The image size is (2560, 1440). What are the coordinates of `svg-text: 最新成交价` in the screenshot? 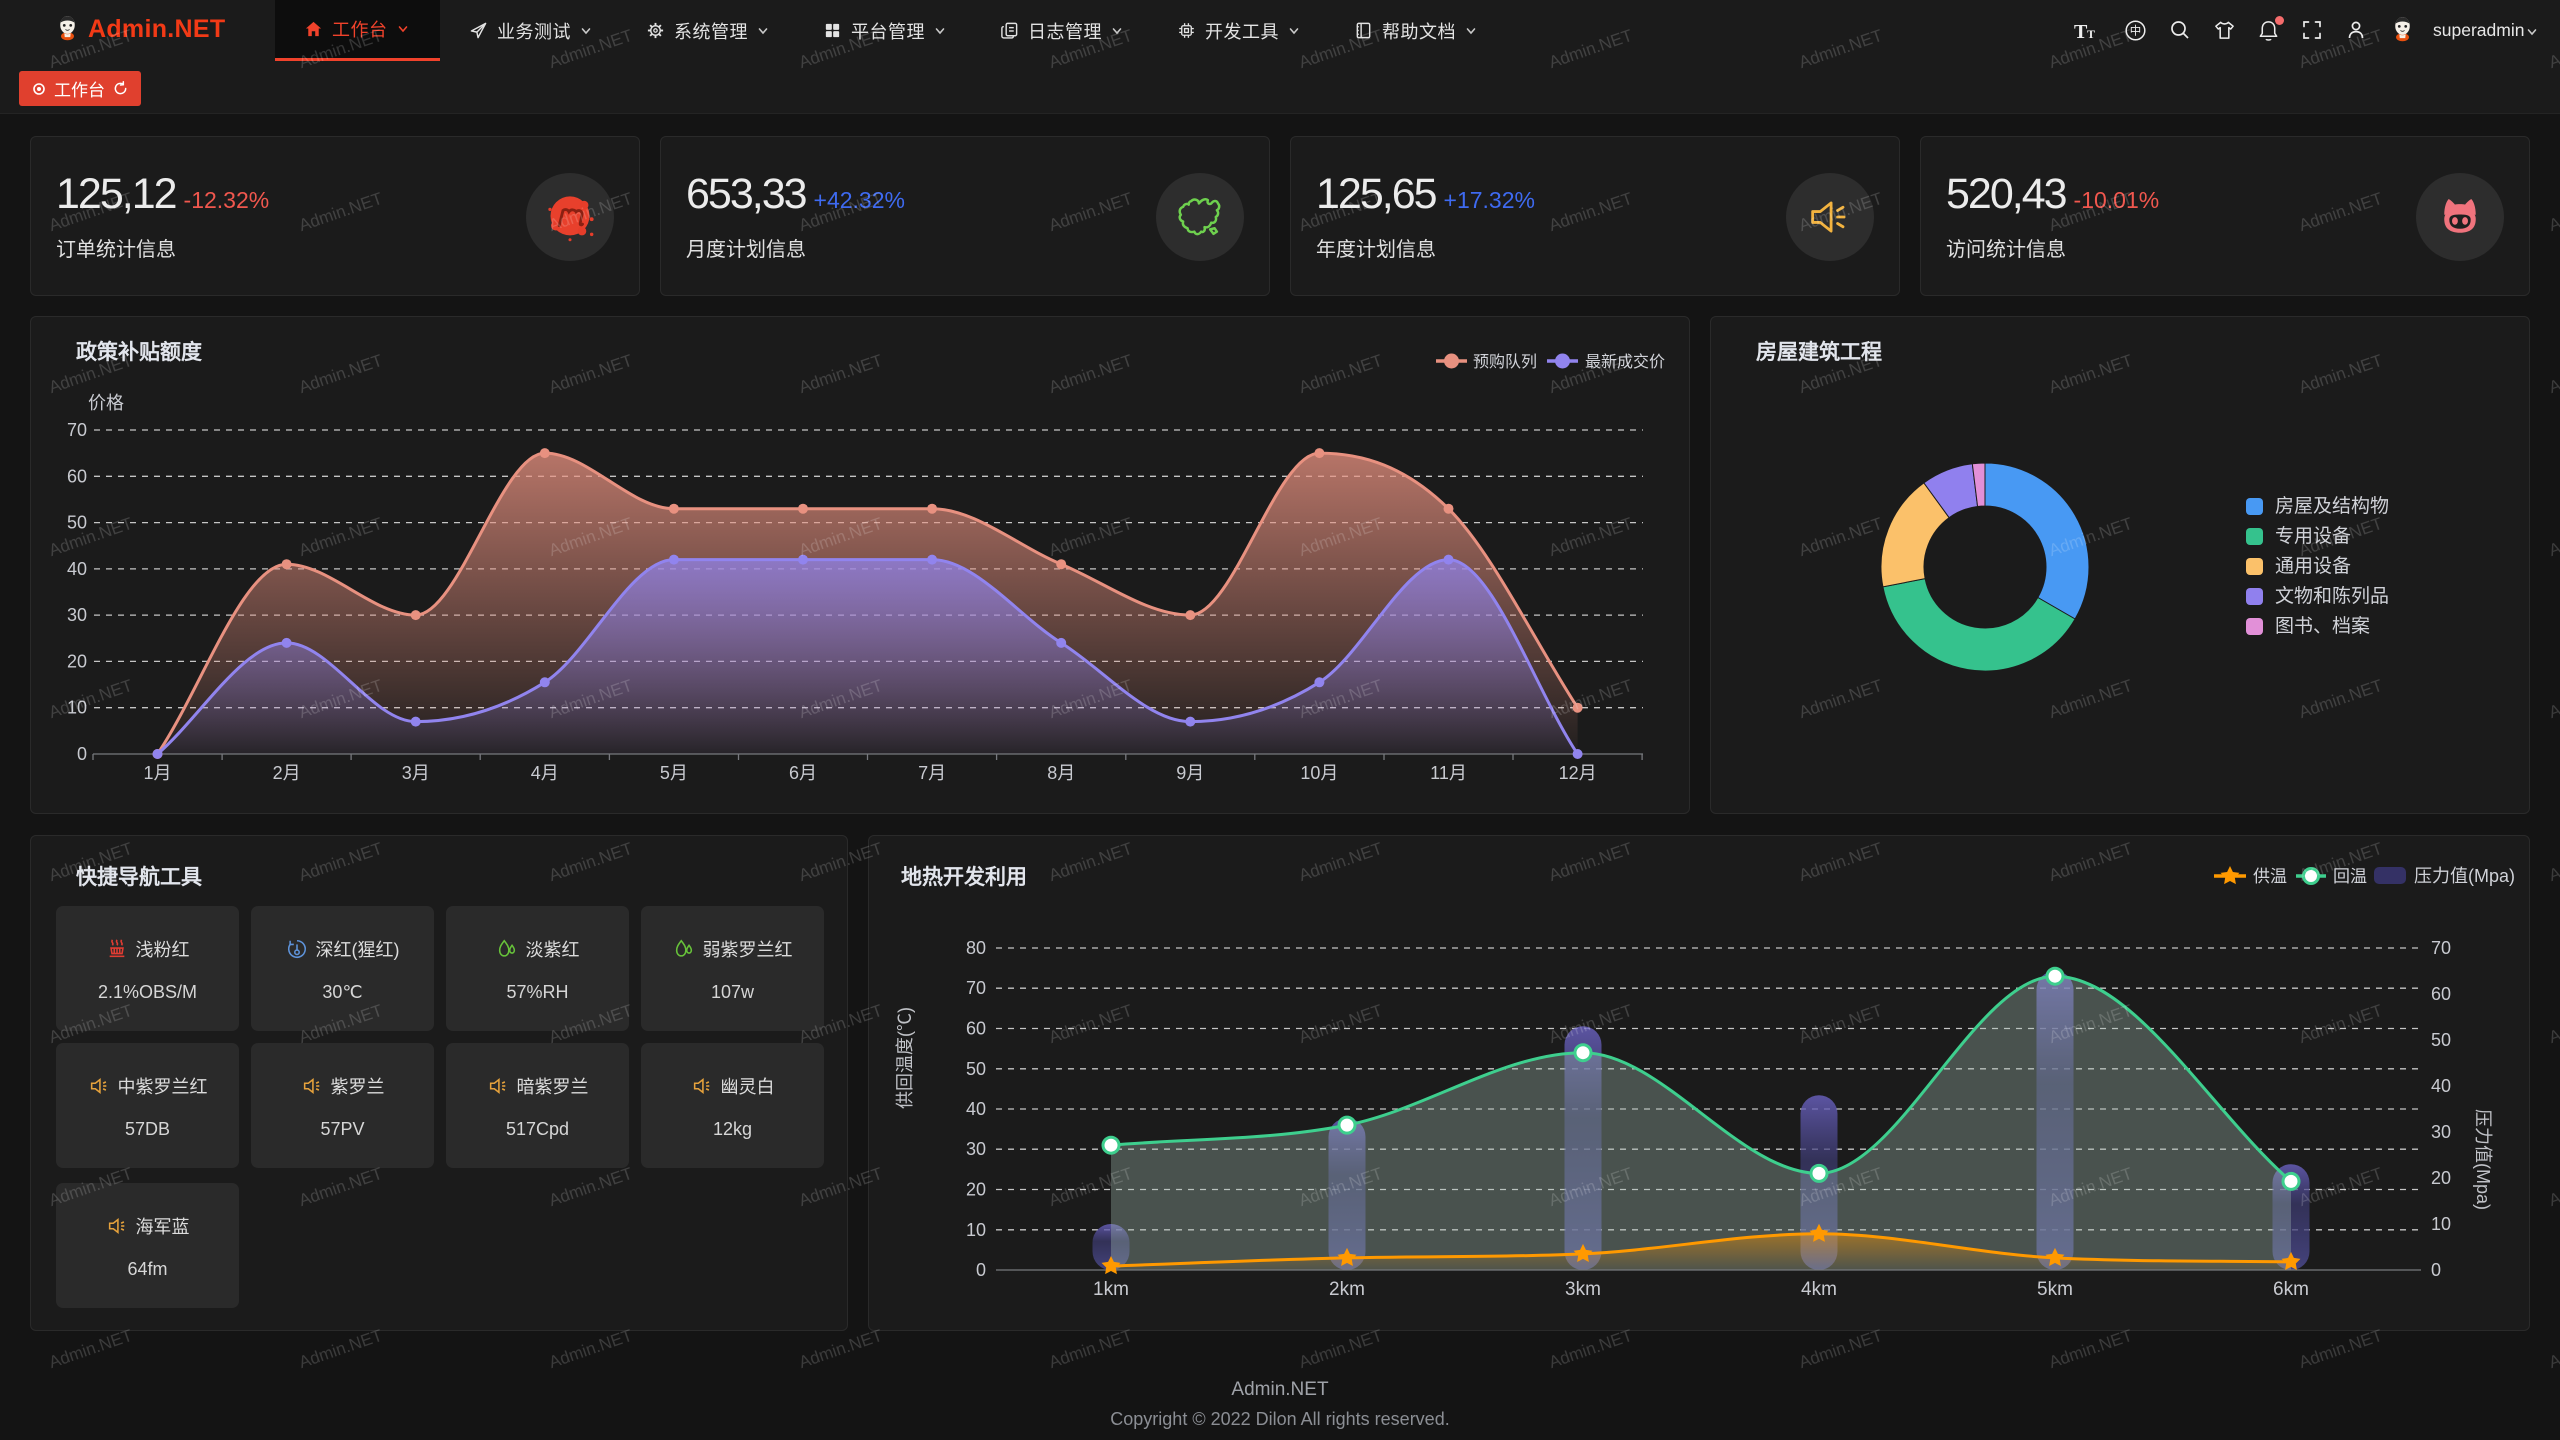 It's located at (1625, 362).